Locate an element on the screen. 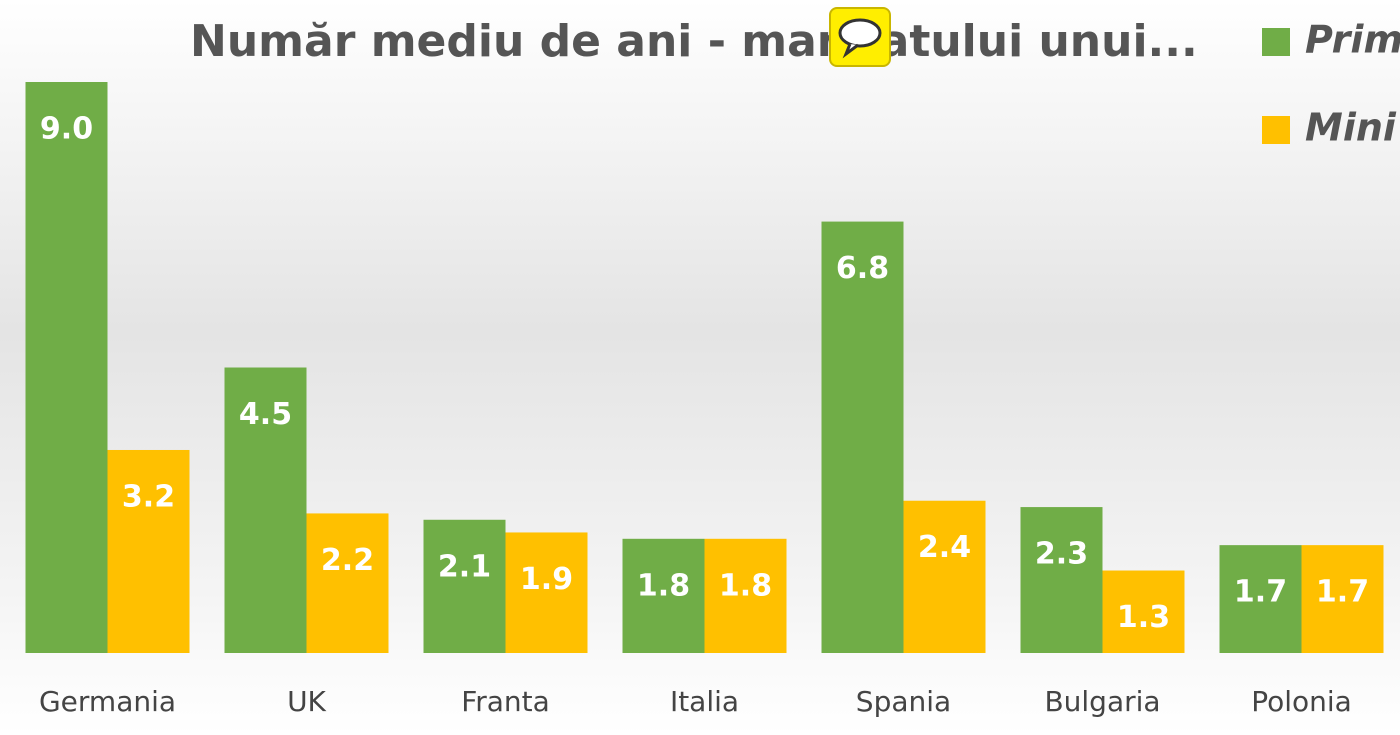 This screenshot has height=735, width=1400. data-label: 2.1 is located at coordinates (464, 566).